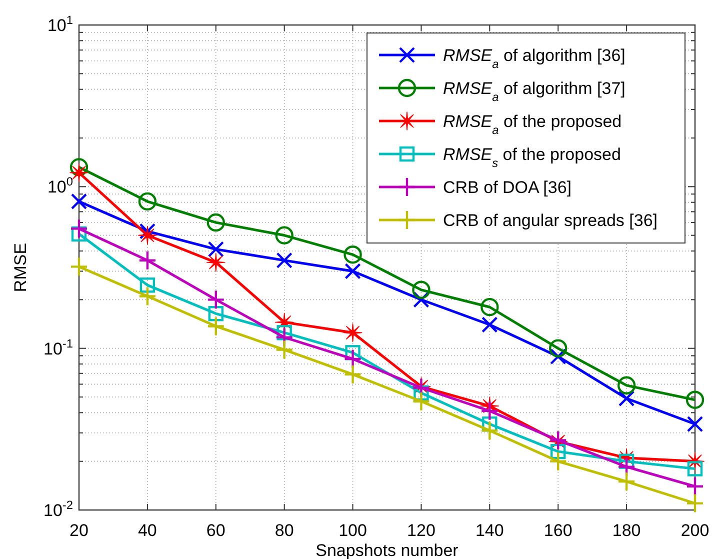 The image size is (713, 559). Describe the element at coordinates (695, 530) in the screenshot. I see `x-tick-label: 200` at that location.